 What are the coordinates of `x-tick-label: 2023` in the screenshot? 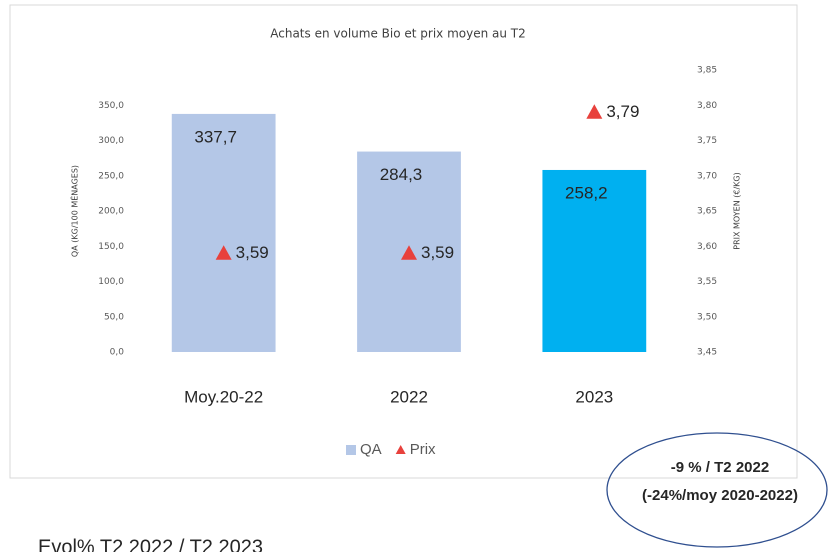 It's located at (594, 396).